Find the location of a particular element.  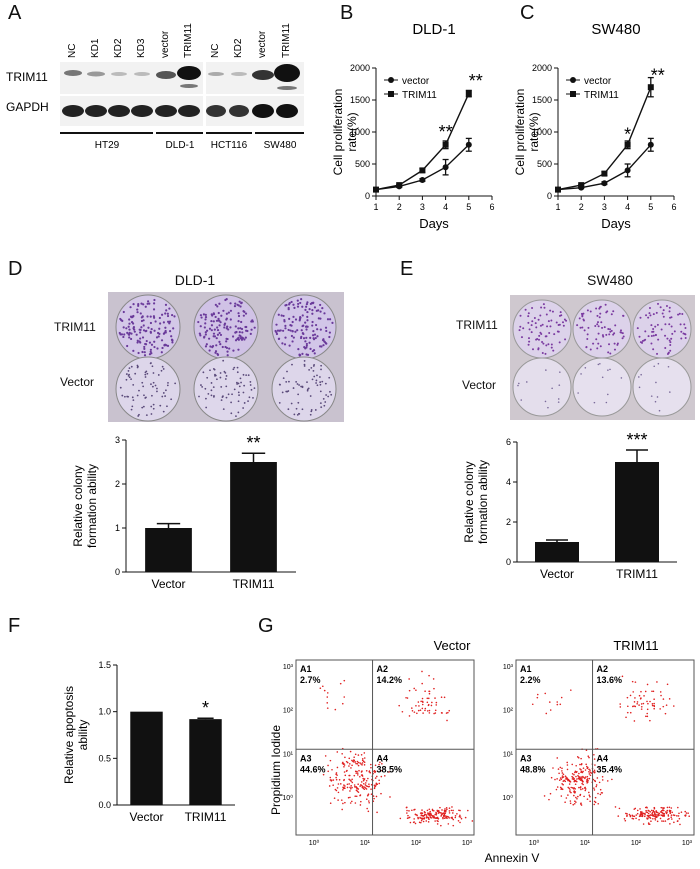

x-category-label: TRIM11 is located at coordinates (254, 584).